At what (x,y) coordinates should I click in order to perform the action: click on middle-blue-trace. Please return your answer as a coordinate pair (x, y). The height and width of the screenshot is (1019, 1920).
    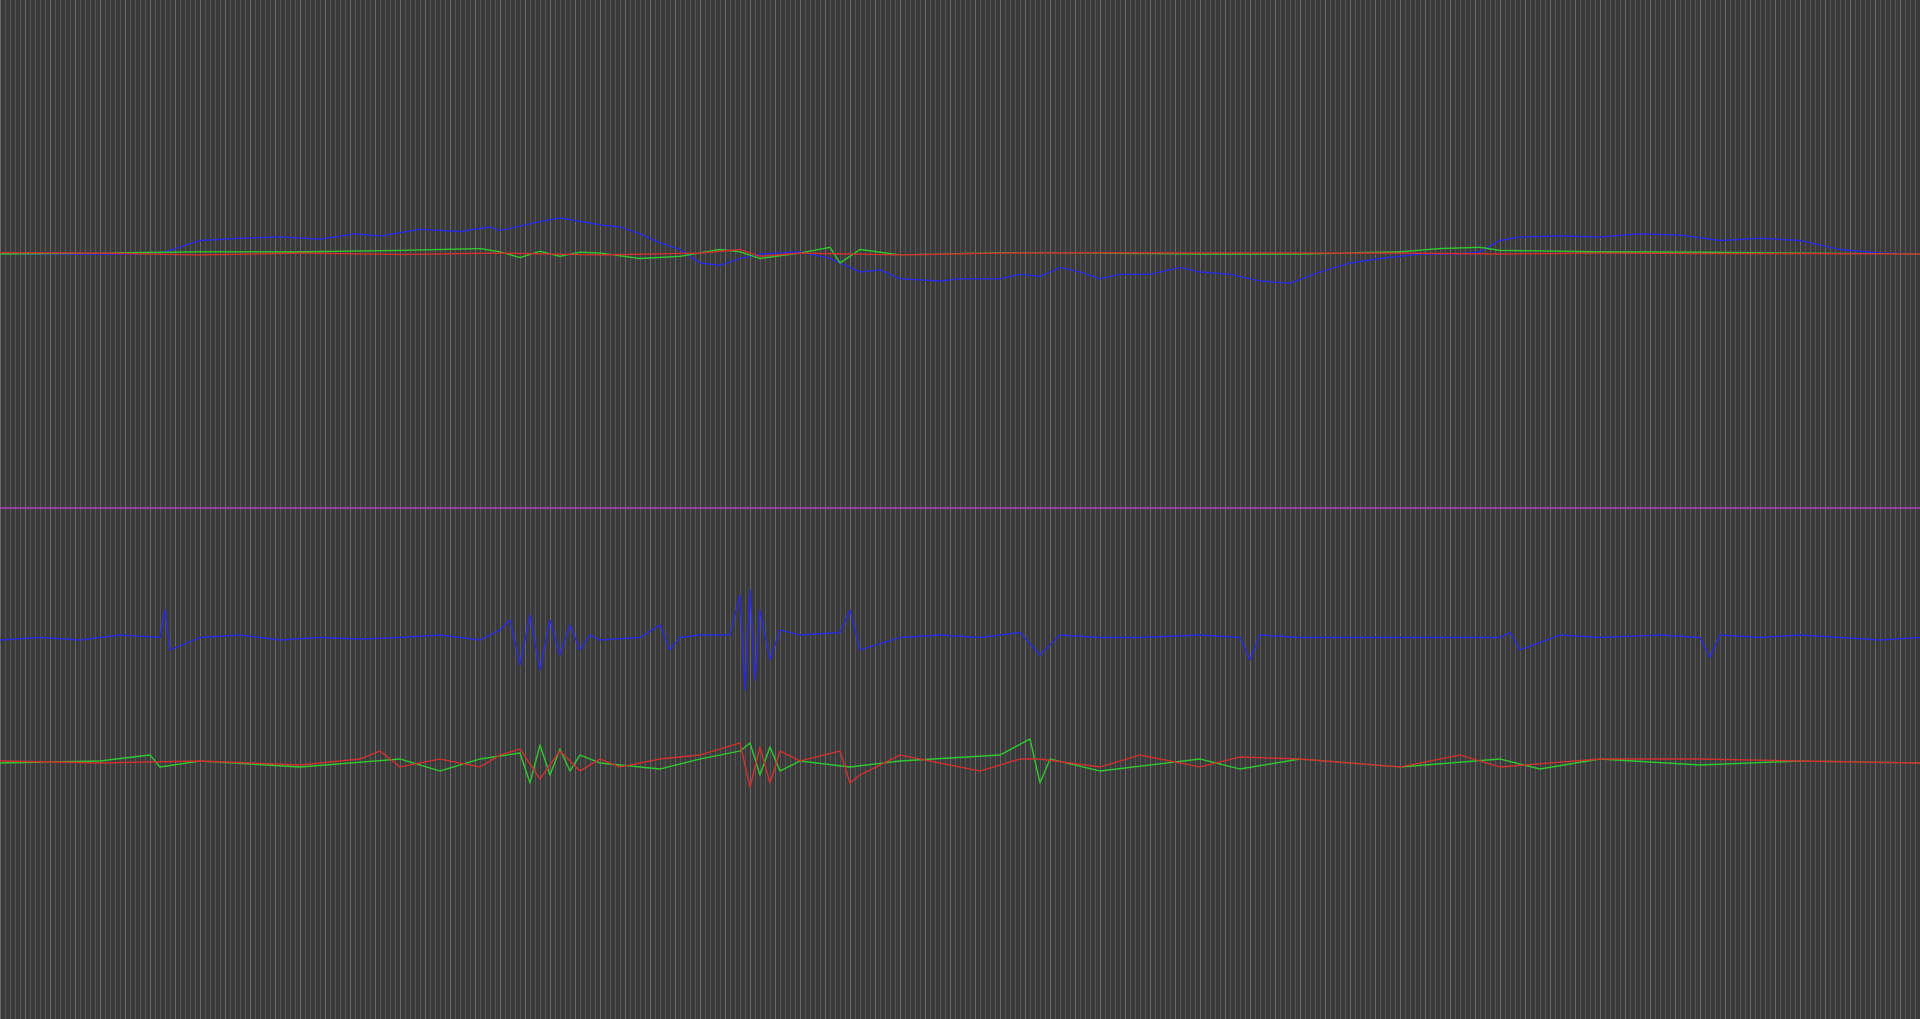
    Looking at the image, I should click on (960, 640).